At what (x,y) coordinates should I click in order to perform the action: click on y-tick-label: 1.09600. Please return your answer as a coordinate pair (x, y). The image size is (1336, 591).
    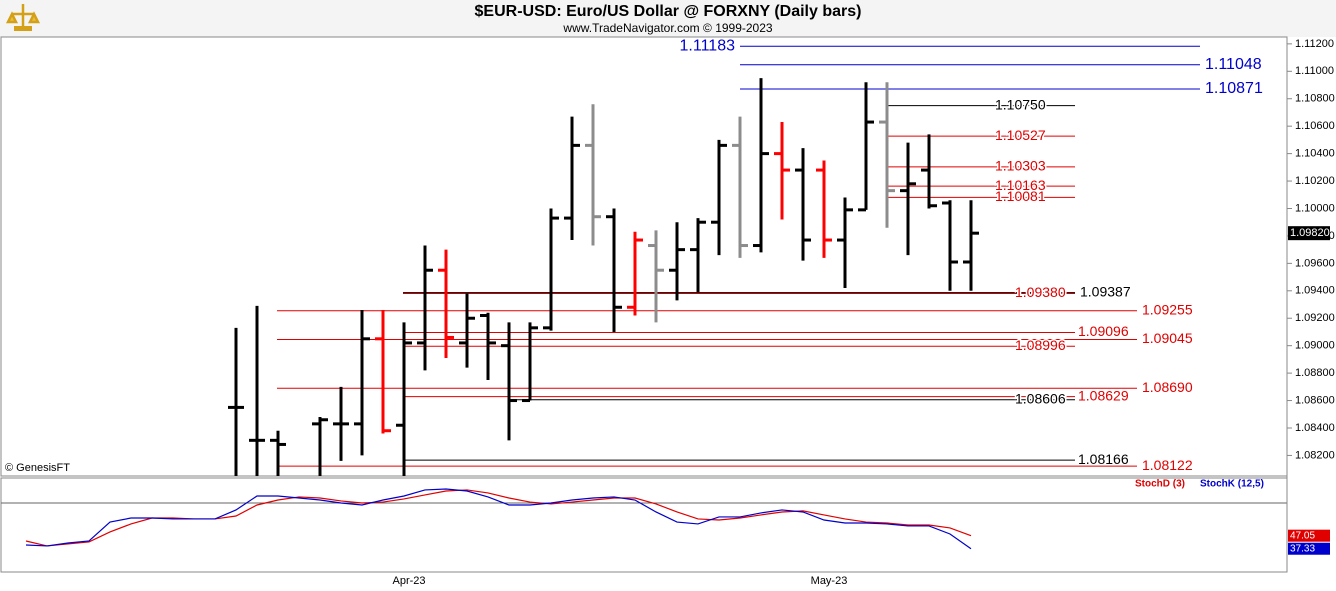
    Looking at the image, I should click on (1315, 263).